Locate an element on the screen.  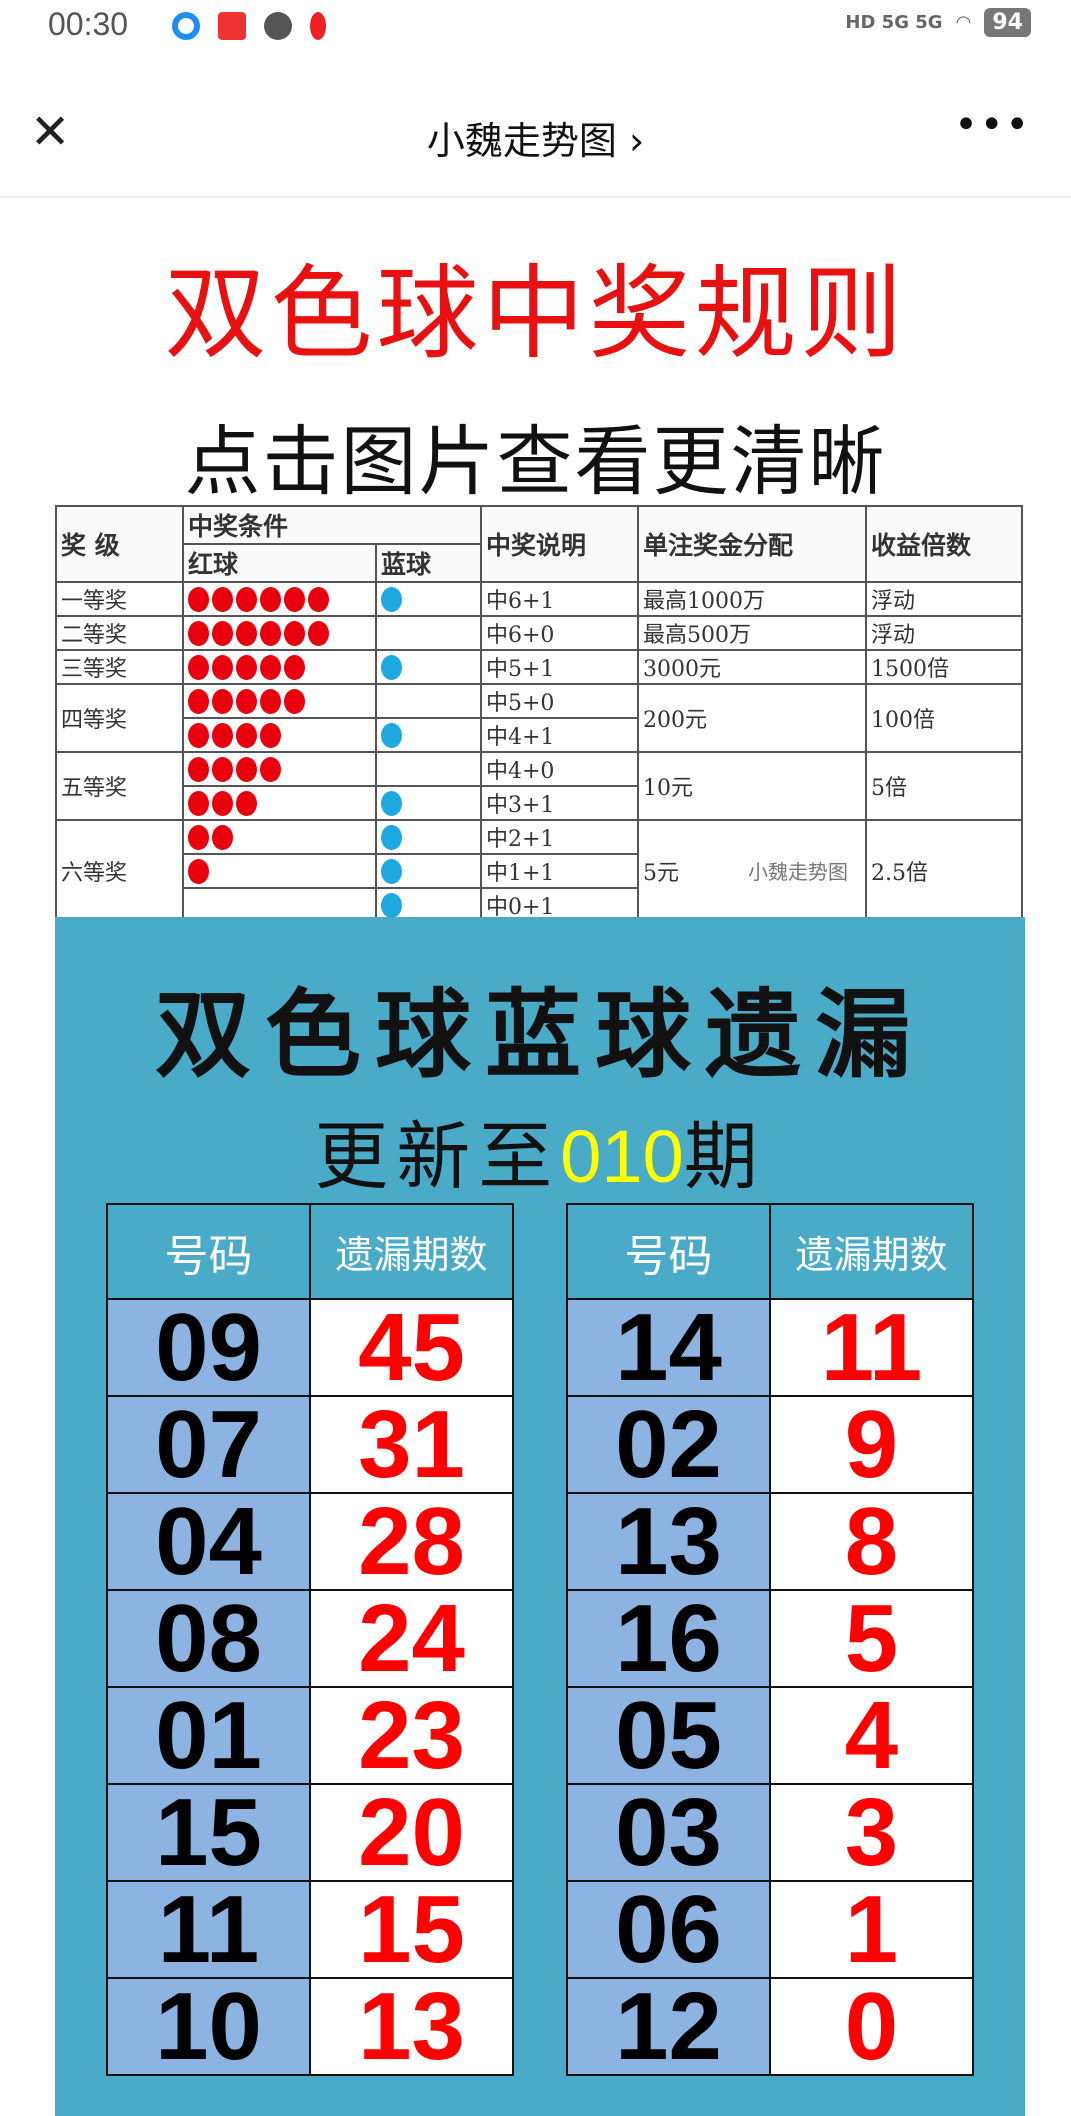
prize-desc: 中4+0 is located at coordinates (559, 769).